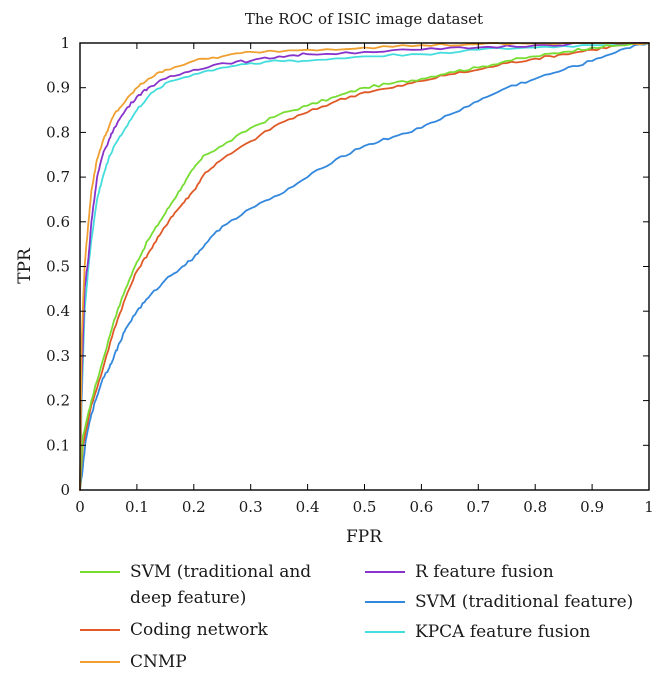  Describe the element at coordinates (58, 222) in the screenshot. I see `y-tick-label: 0.6` at that location.